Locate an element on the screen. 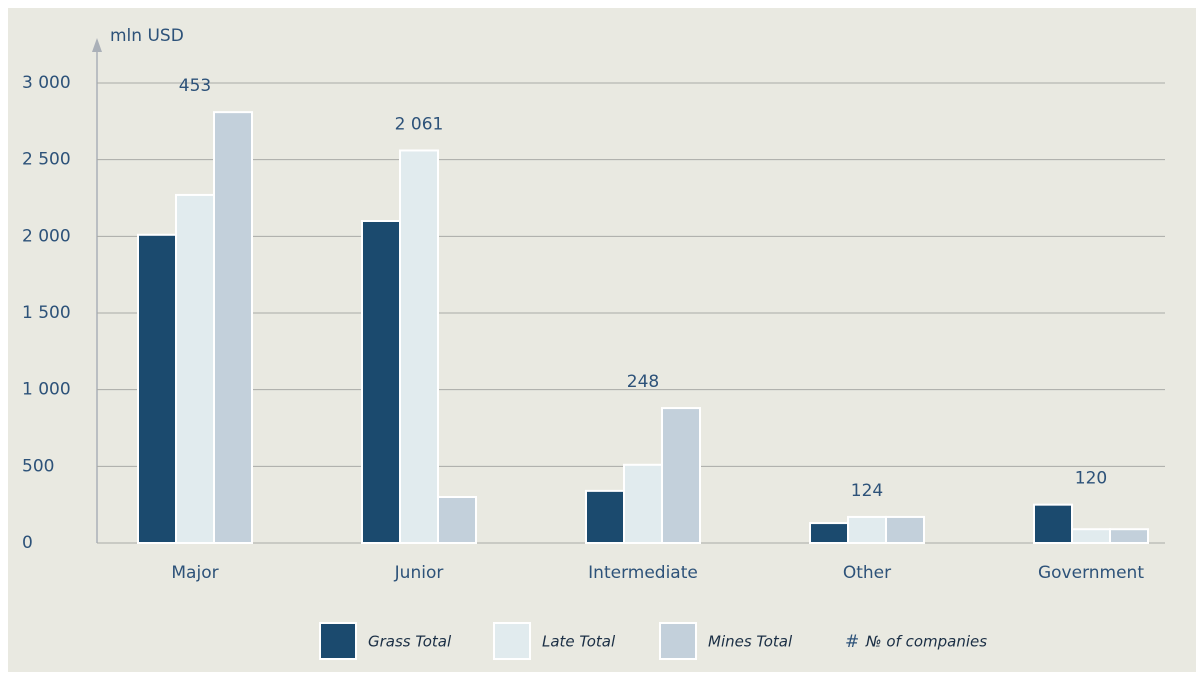  y-tick-label: 1 500 is located at coordinates (46, 313).